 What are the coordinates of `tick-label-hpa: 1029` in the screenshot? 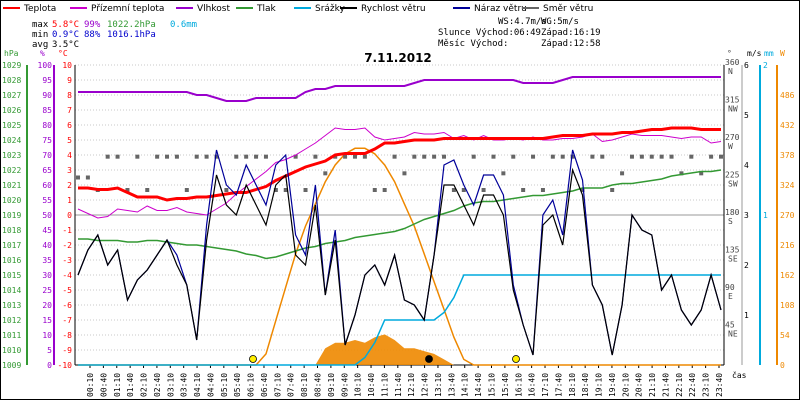 It's located at (11, 65).